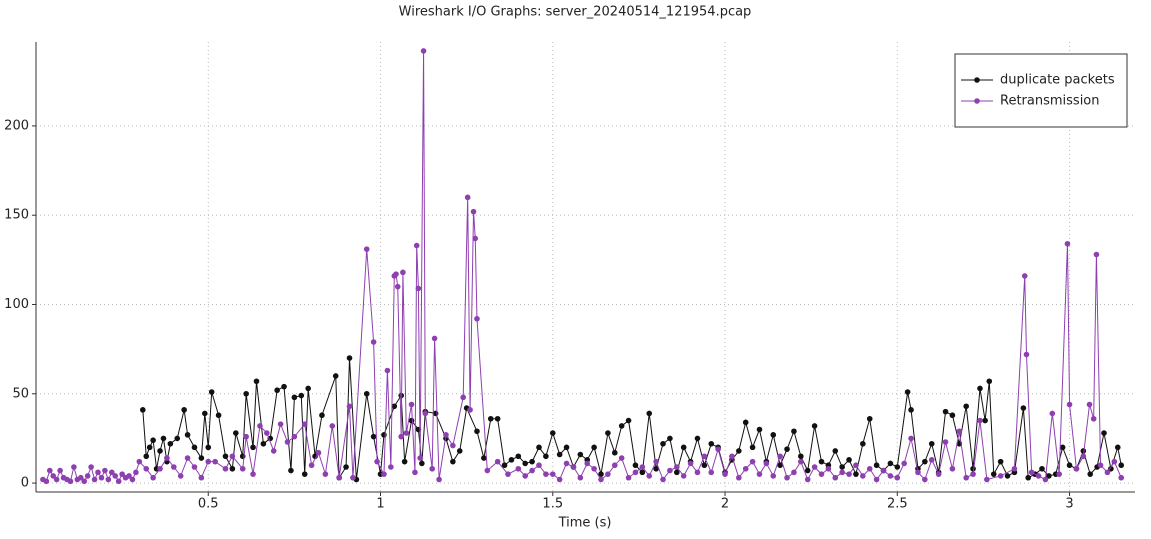 This screenshot has height=539, width=1151. I want to click on y-tick-label: 50, so click(20, 393).